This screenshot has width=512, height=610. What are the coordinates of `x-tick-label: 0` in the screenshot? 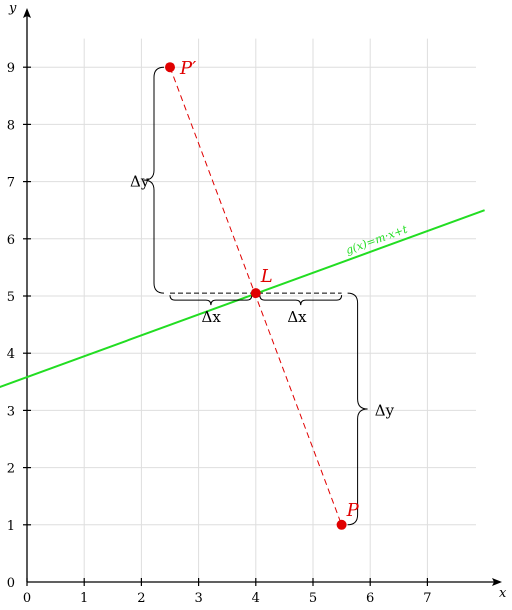 It's located at (27, 598).